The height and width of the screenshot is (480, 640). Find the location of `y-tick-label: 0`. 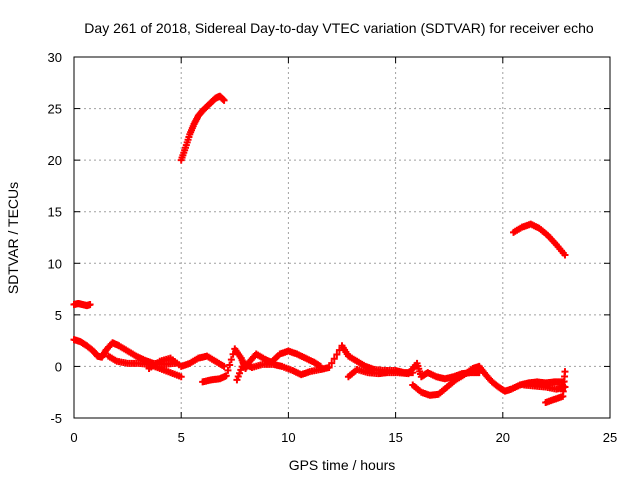

y-tick-label: 0 is located at coordinates (58, 366).